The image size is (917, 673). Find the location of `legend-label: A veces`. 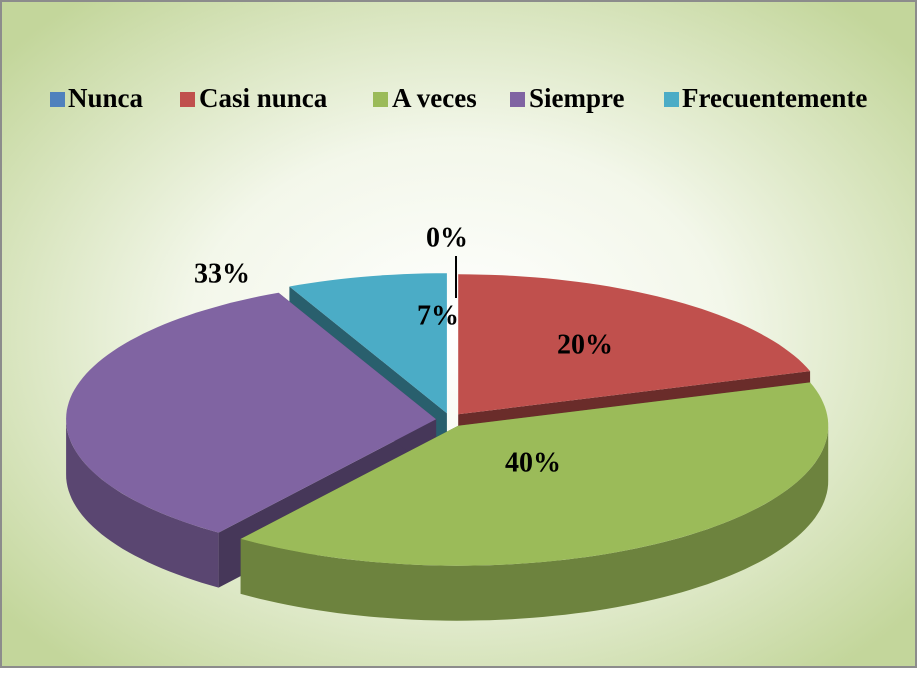

legend-label: A veces is located at coordinates (434, 98).